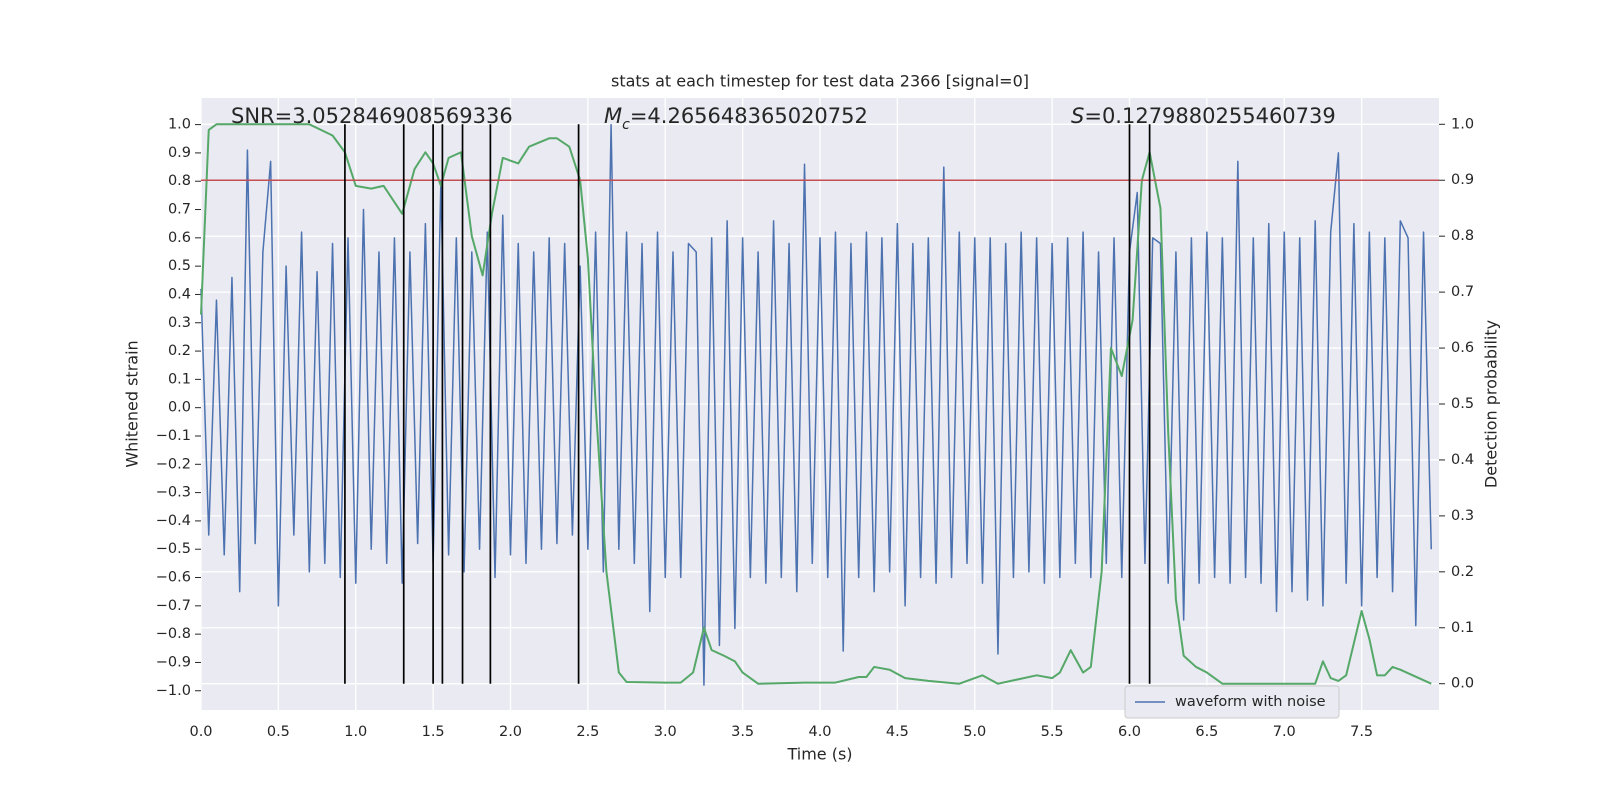  What do you see at coordinates (1462, 516) in the screenshot?
I see `y2-tick-label: 0.3` at bounding box center [1462, 516].